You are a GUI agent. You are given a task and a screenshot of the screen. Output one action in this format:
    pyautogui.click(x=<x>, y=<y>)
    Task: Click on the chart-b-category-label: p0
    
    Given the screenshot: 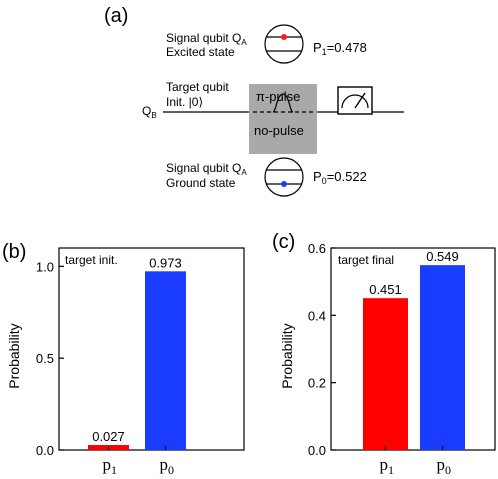 What is the action you would take?
    pyautogui.click(x=167, y=466)
    